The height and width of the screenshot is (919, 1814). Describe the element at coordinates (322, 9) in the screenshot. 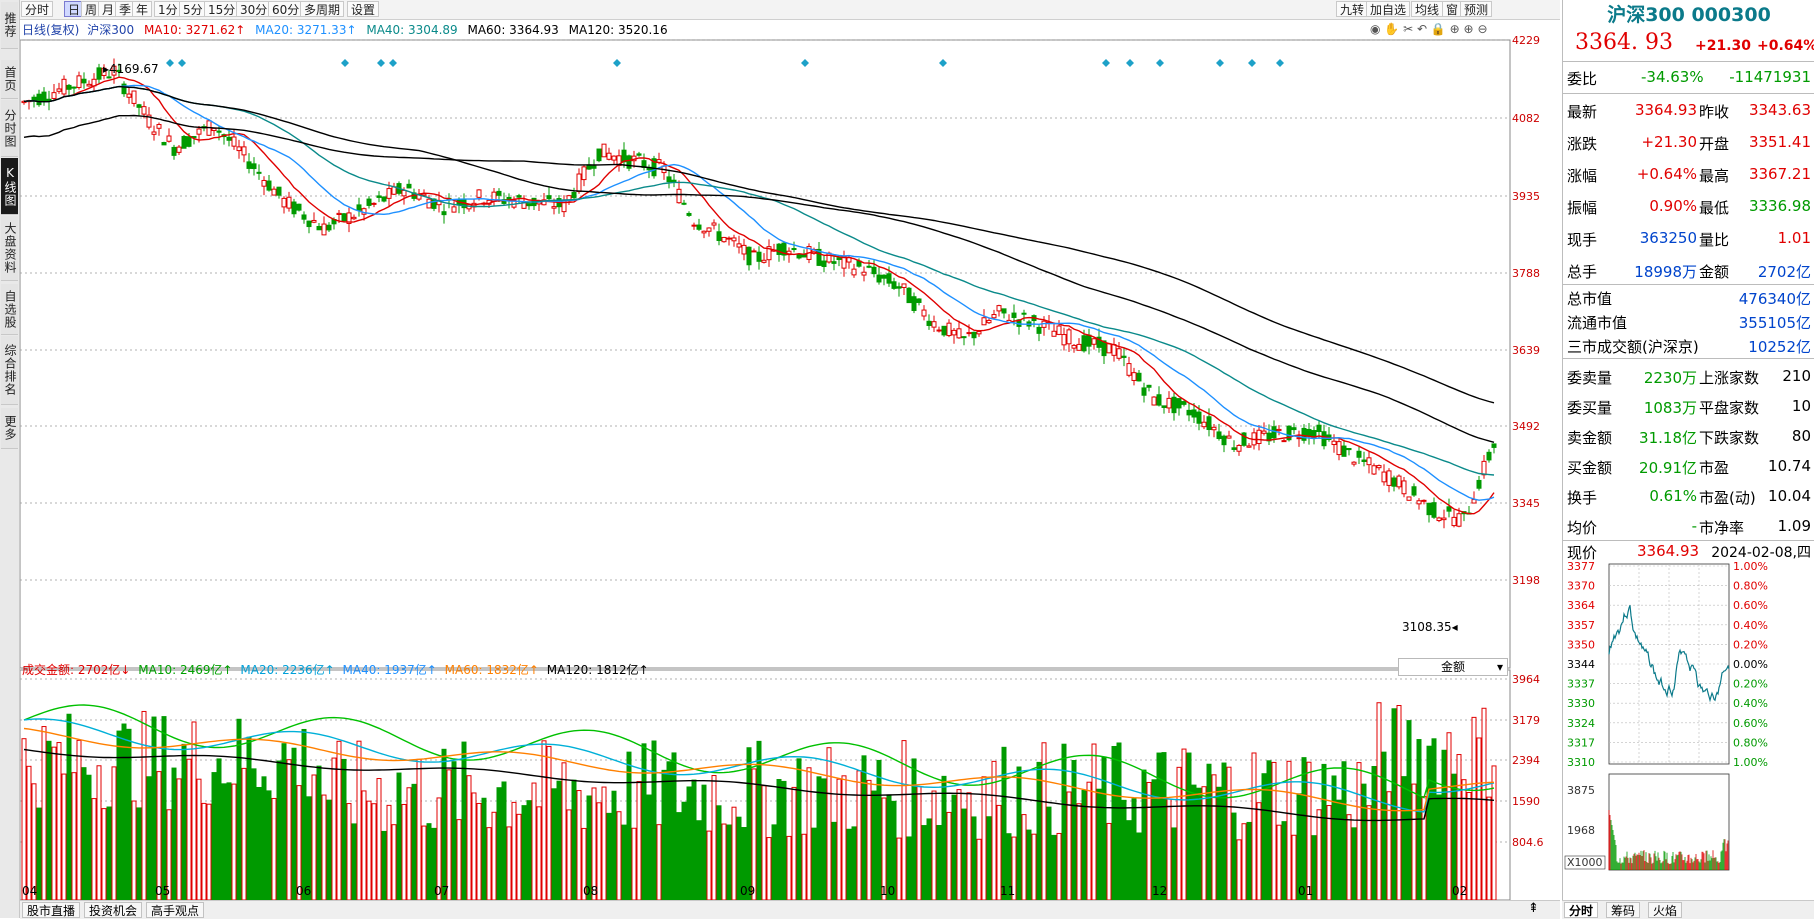

I see `period-button: 多周期` at that location.